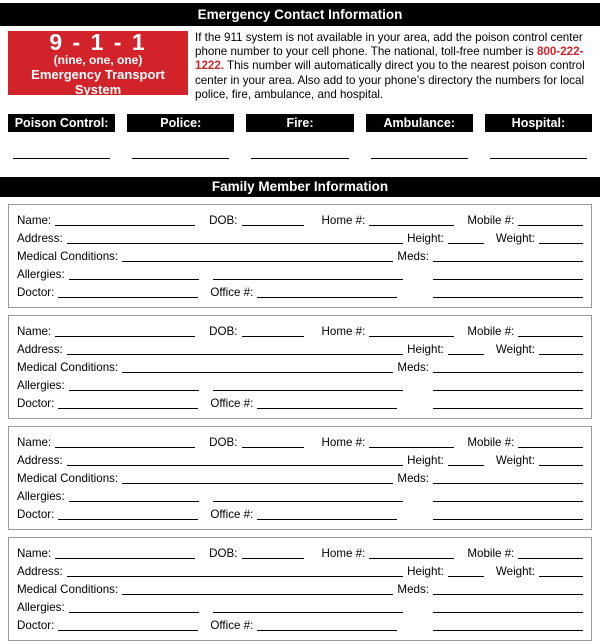  Describe the element at coordinates (62, 123) in the screenshot. I see `contact-bar-poison-control: Poison Control:` at that location.